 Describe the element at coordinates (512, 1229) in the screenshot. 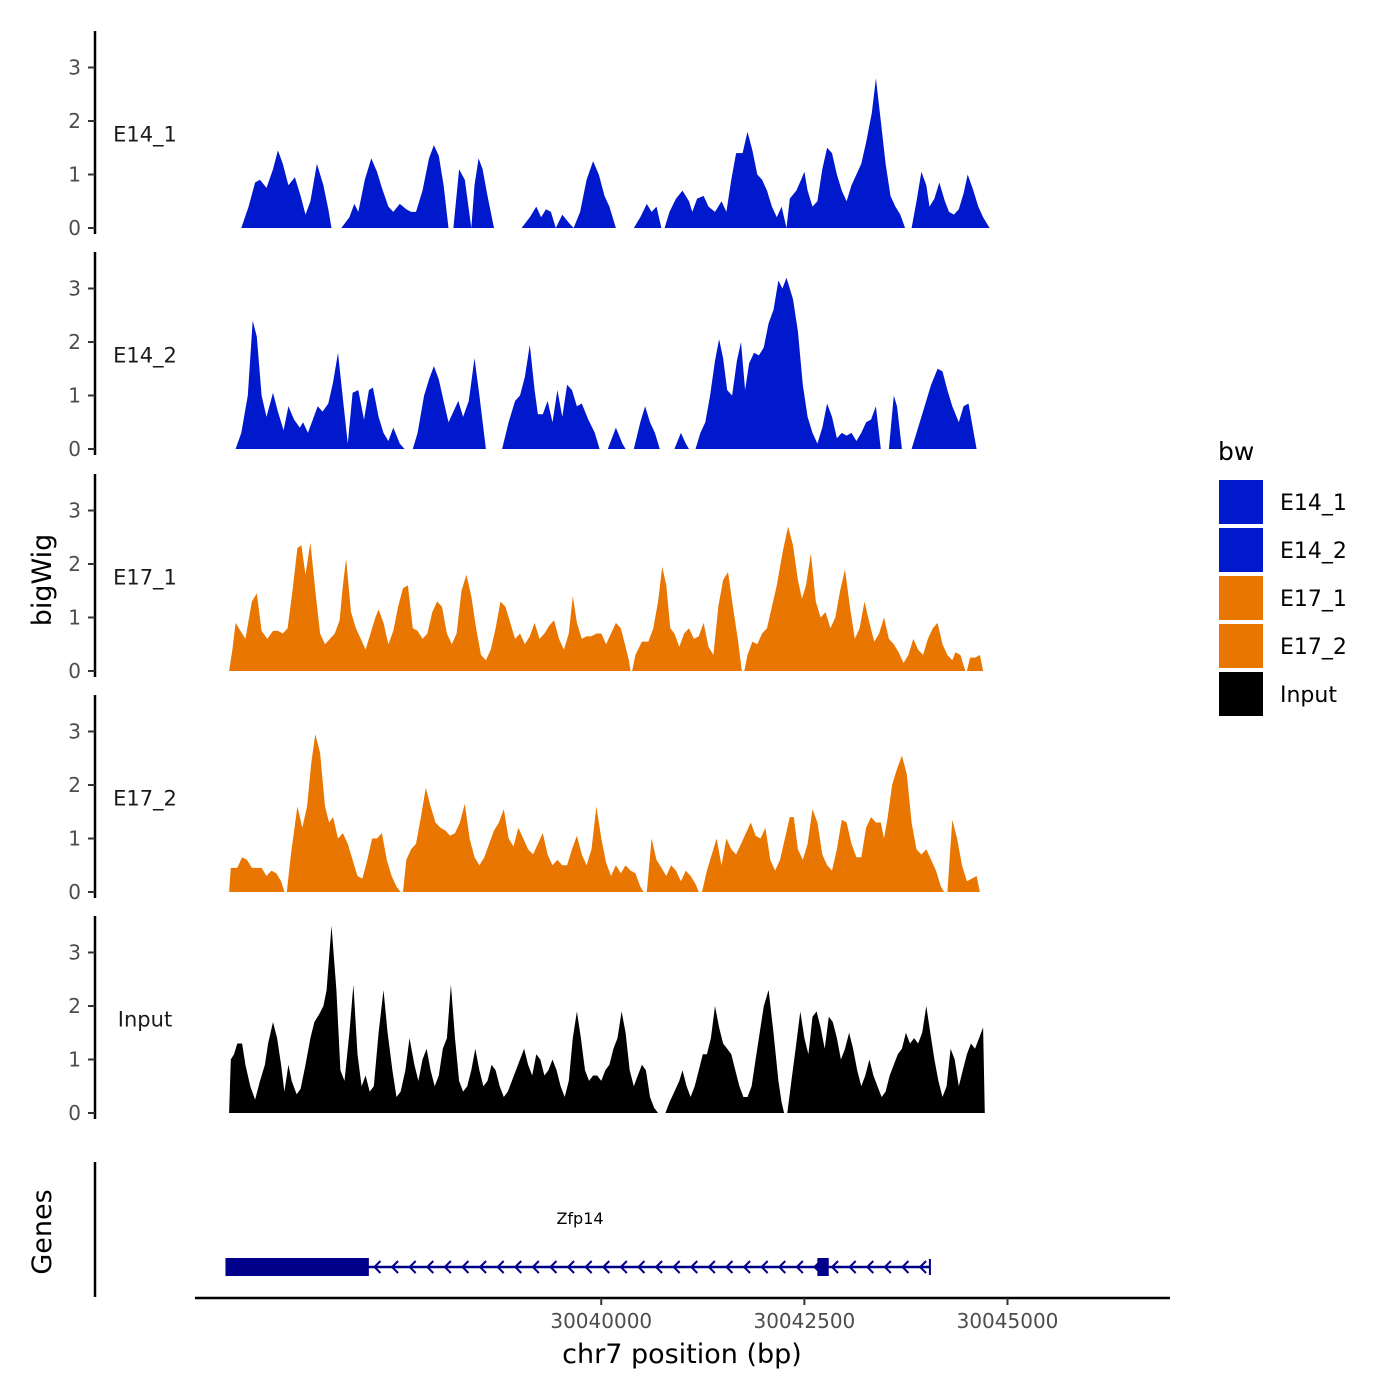

I see `gene-panel: Zfp14` at that location.